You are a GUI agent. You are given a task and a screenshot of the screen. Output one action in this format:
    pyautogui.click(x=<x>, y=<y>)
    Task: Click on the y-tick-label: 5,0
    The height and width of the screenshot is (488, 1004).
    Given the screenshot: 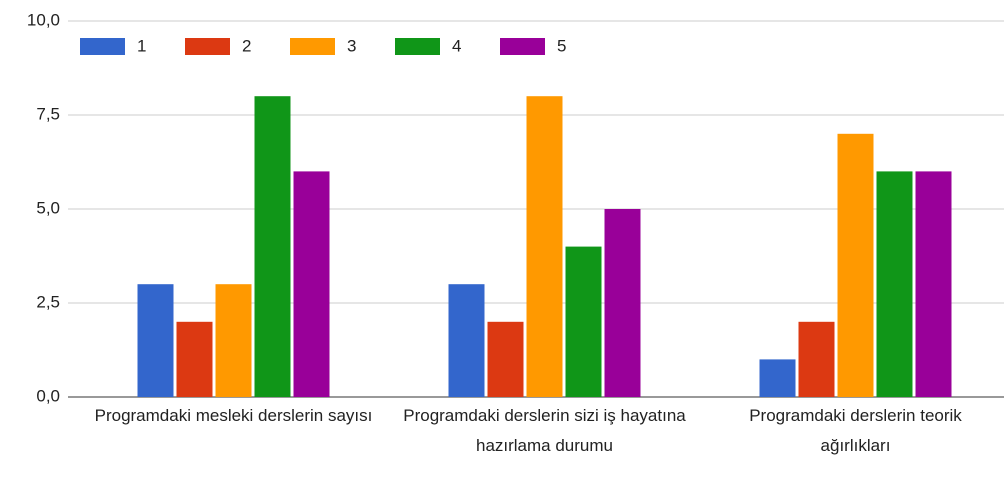 What is the action you would take?
    pyautogui.click(x=48, y=207)
    